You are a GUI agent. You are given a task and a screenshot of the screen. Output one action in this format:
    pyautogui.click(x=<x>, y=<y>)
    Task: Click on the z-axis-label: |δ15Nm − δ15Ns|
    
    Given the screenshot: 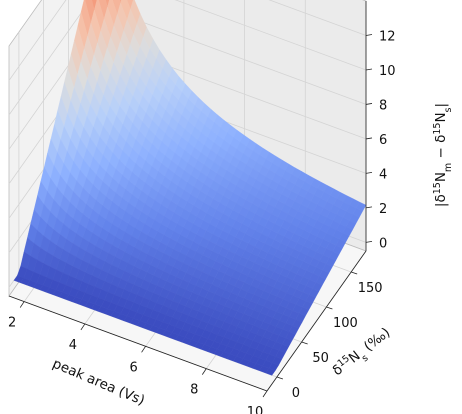 What is the action you would take?
    pyautogui.click(x=443, y=155)
    